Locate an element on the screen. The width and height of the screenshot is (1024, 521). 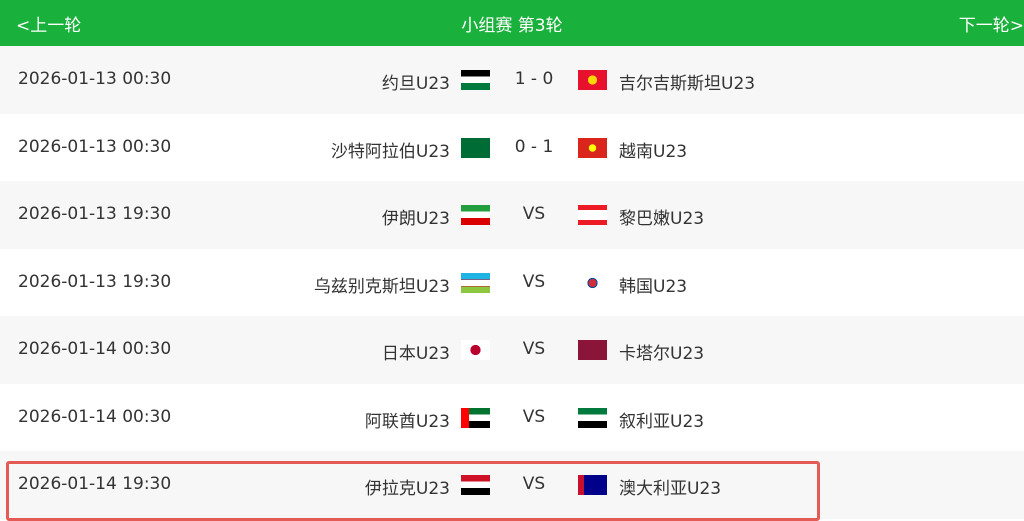
round-header: <上一轮 小组赛 第3轮 下一轮> is located at coordinates (512, 23).